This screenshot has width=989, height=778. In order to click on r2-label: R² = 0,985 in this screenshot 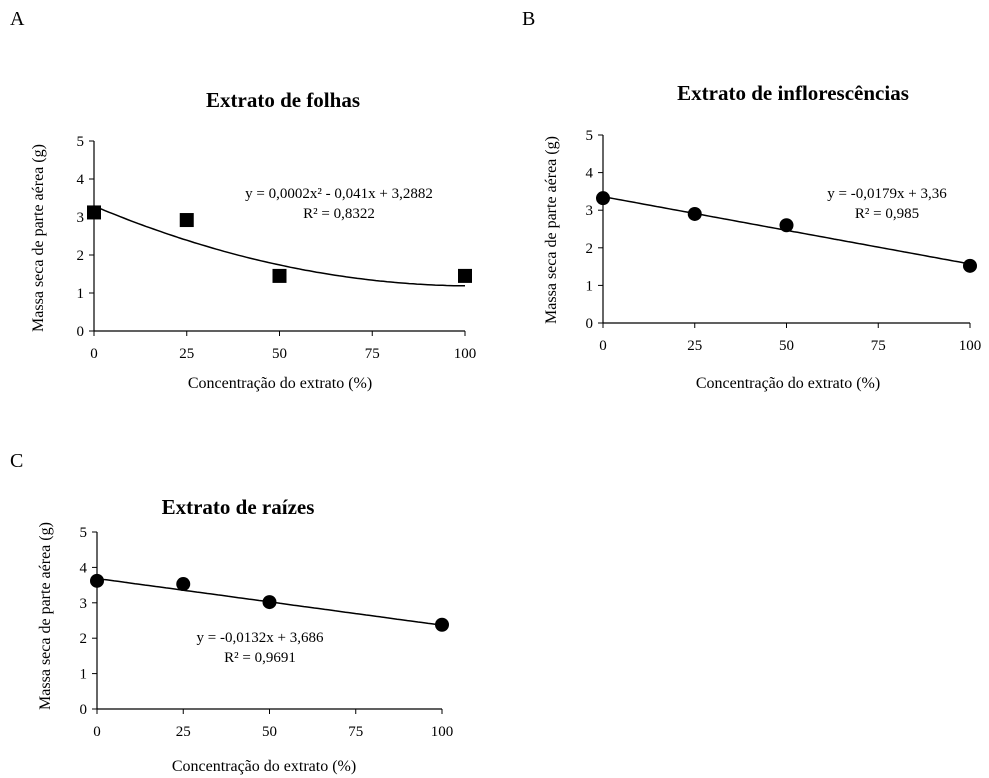, I will do `click(887, 214)`.